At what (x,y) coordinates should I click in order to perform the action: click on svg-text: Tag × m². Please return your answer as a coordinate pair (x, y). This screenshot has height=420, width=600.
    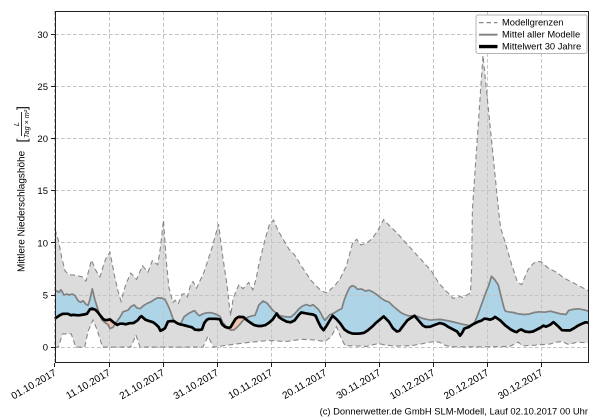
    Looking at the image, I should click on (26, 123).